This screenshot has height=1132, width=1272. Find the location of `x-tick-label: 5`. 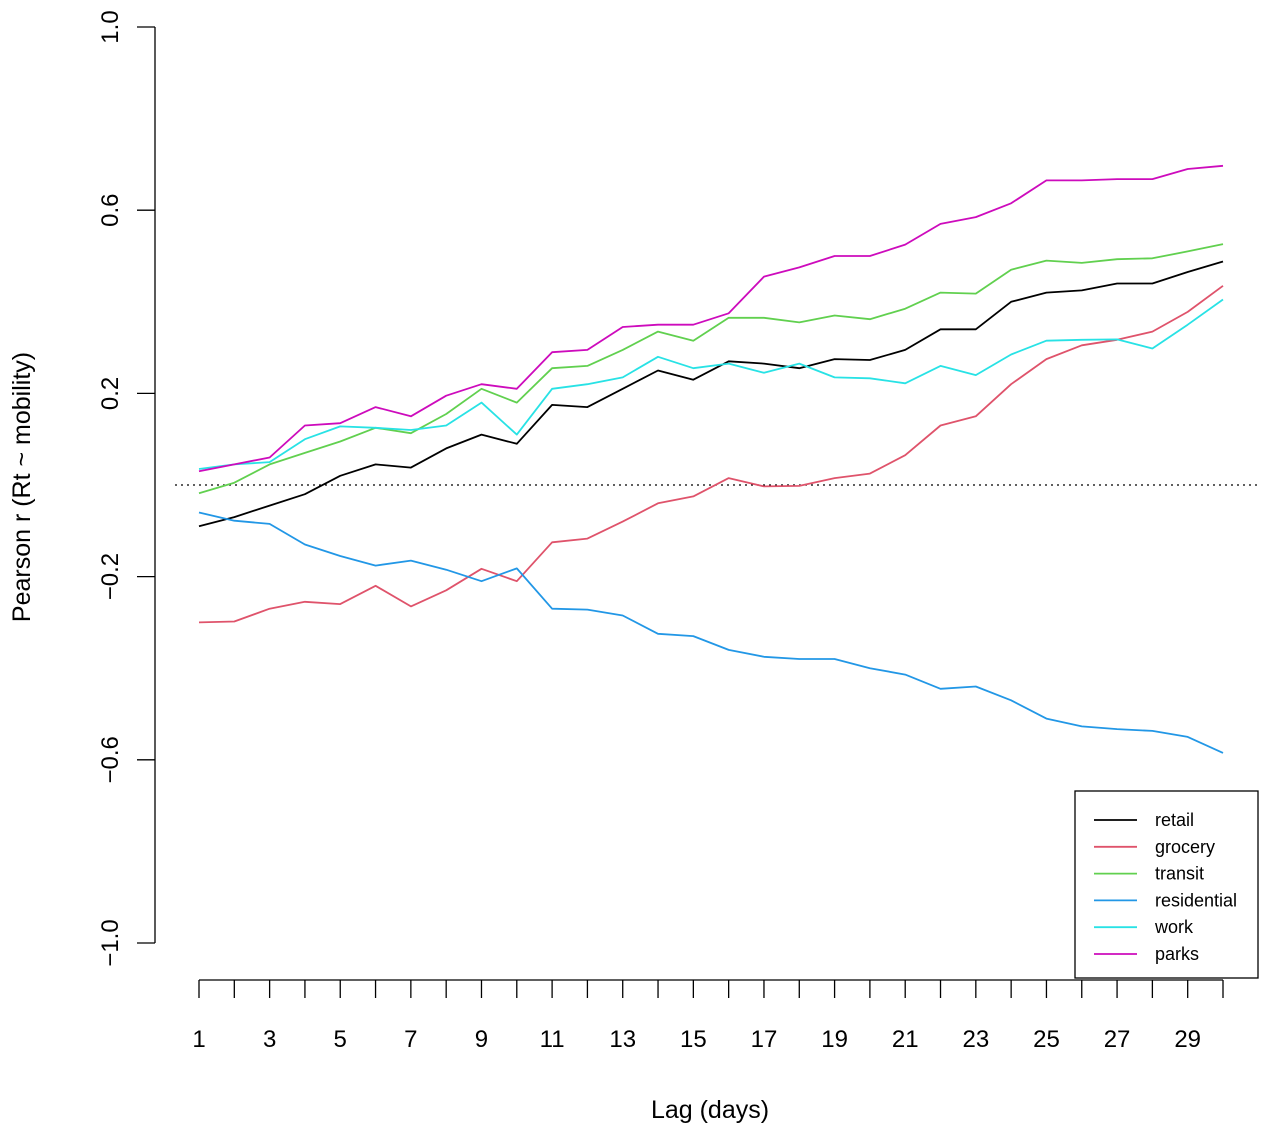

x-tick-label: 5 is located at coordinates (340, 1039).